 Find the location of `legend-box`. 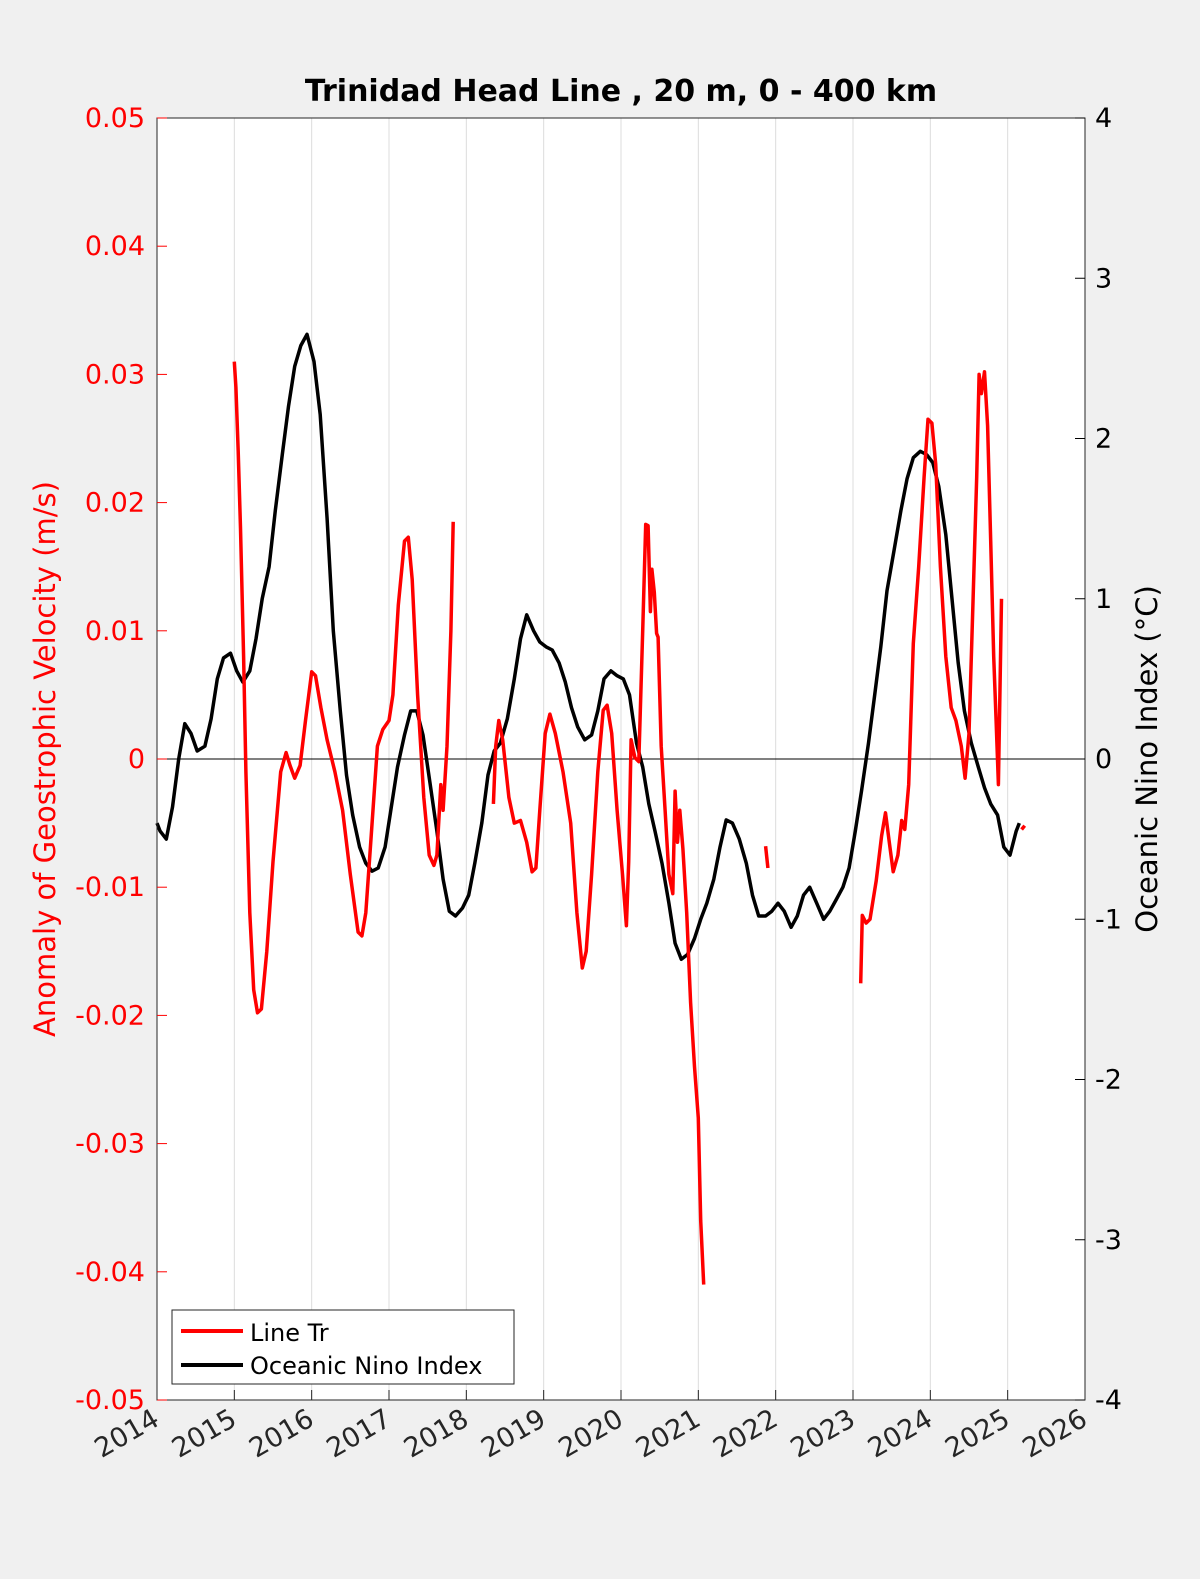

legend-box is located at coordinates (343, 1347).